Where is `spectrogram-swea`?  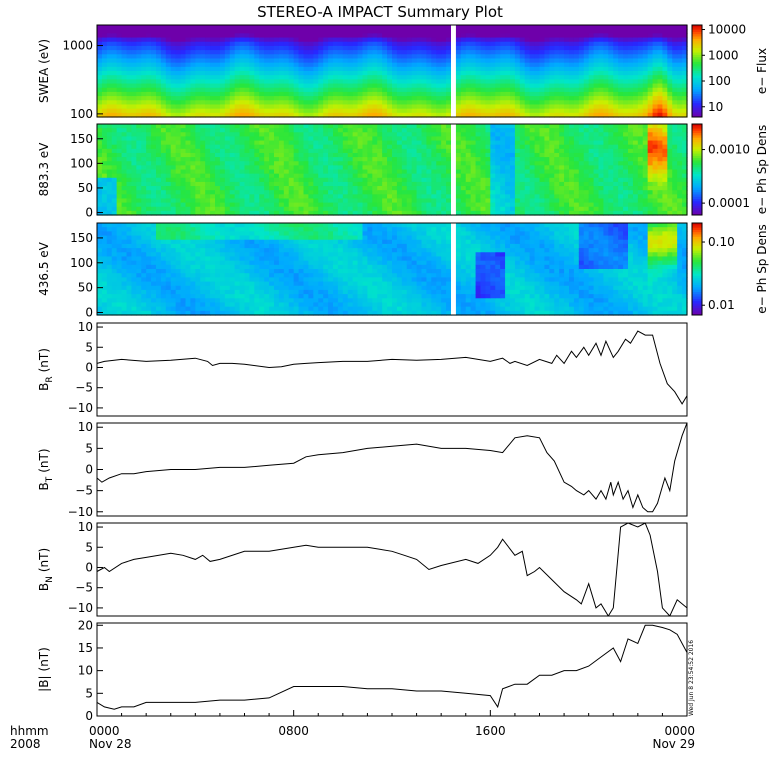 spectrogram-swea is located at coordinates (392, 71).